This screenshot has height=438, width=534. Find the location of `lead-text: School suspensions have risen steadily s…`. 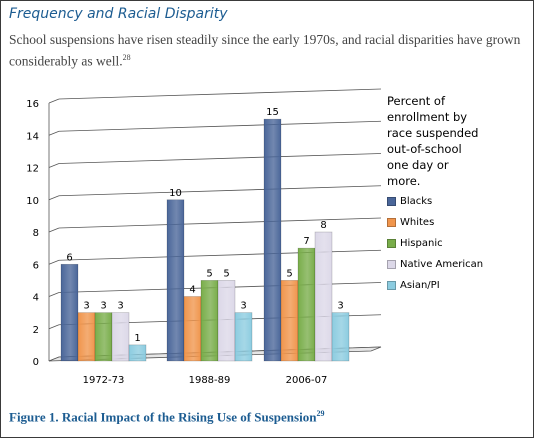

lead-text: School suspensions have risen steadily s… is located at coordinates (265, 50).